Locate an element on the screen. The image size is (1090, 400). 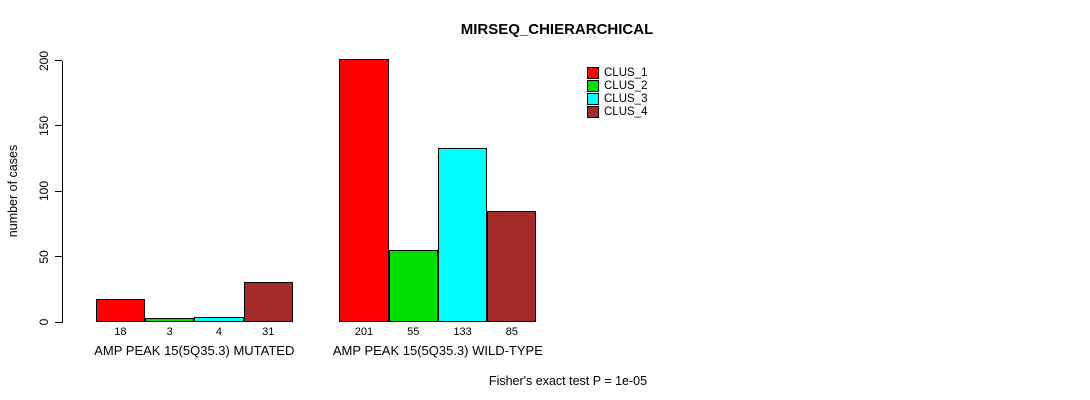
bar-value-label: 18 is located at coordinates (120, 332).